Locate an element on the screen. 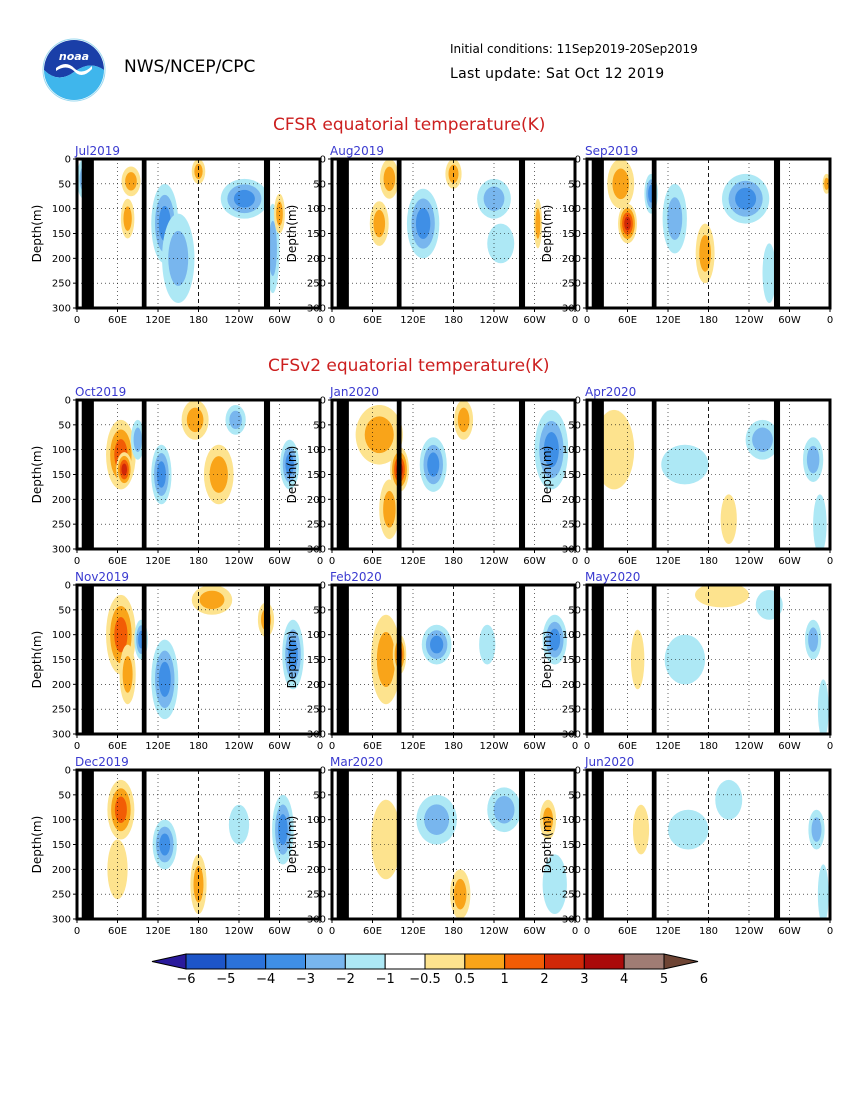 Image resolution: width=850 pixels, height=1100 pixels. colorbar-swatch is located at coordinates (564, 961).